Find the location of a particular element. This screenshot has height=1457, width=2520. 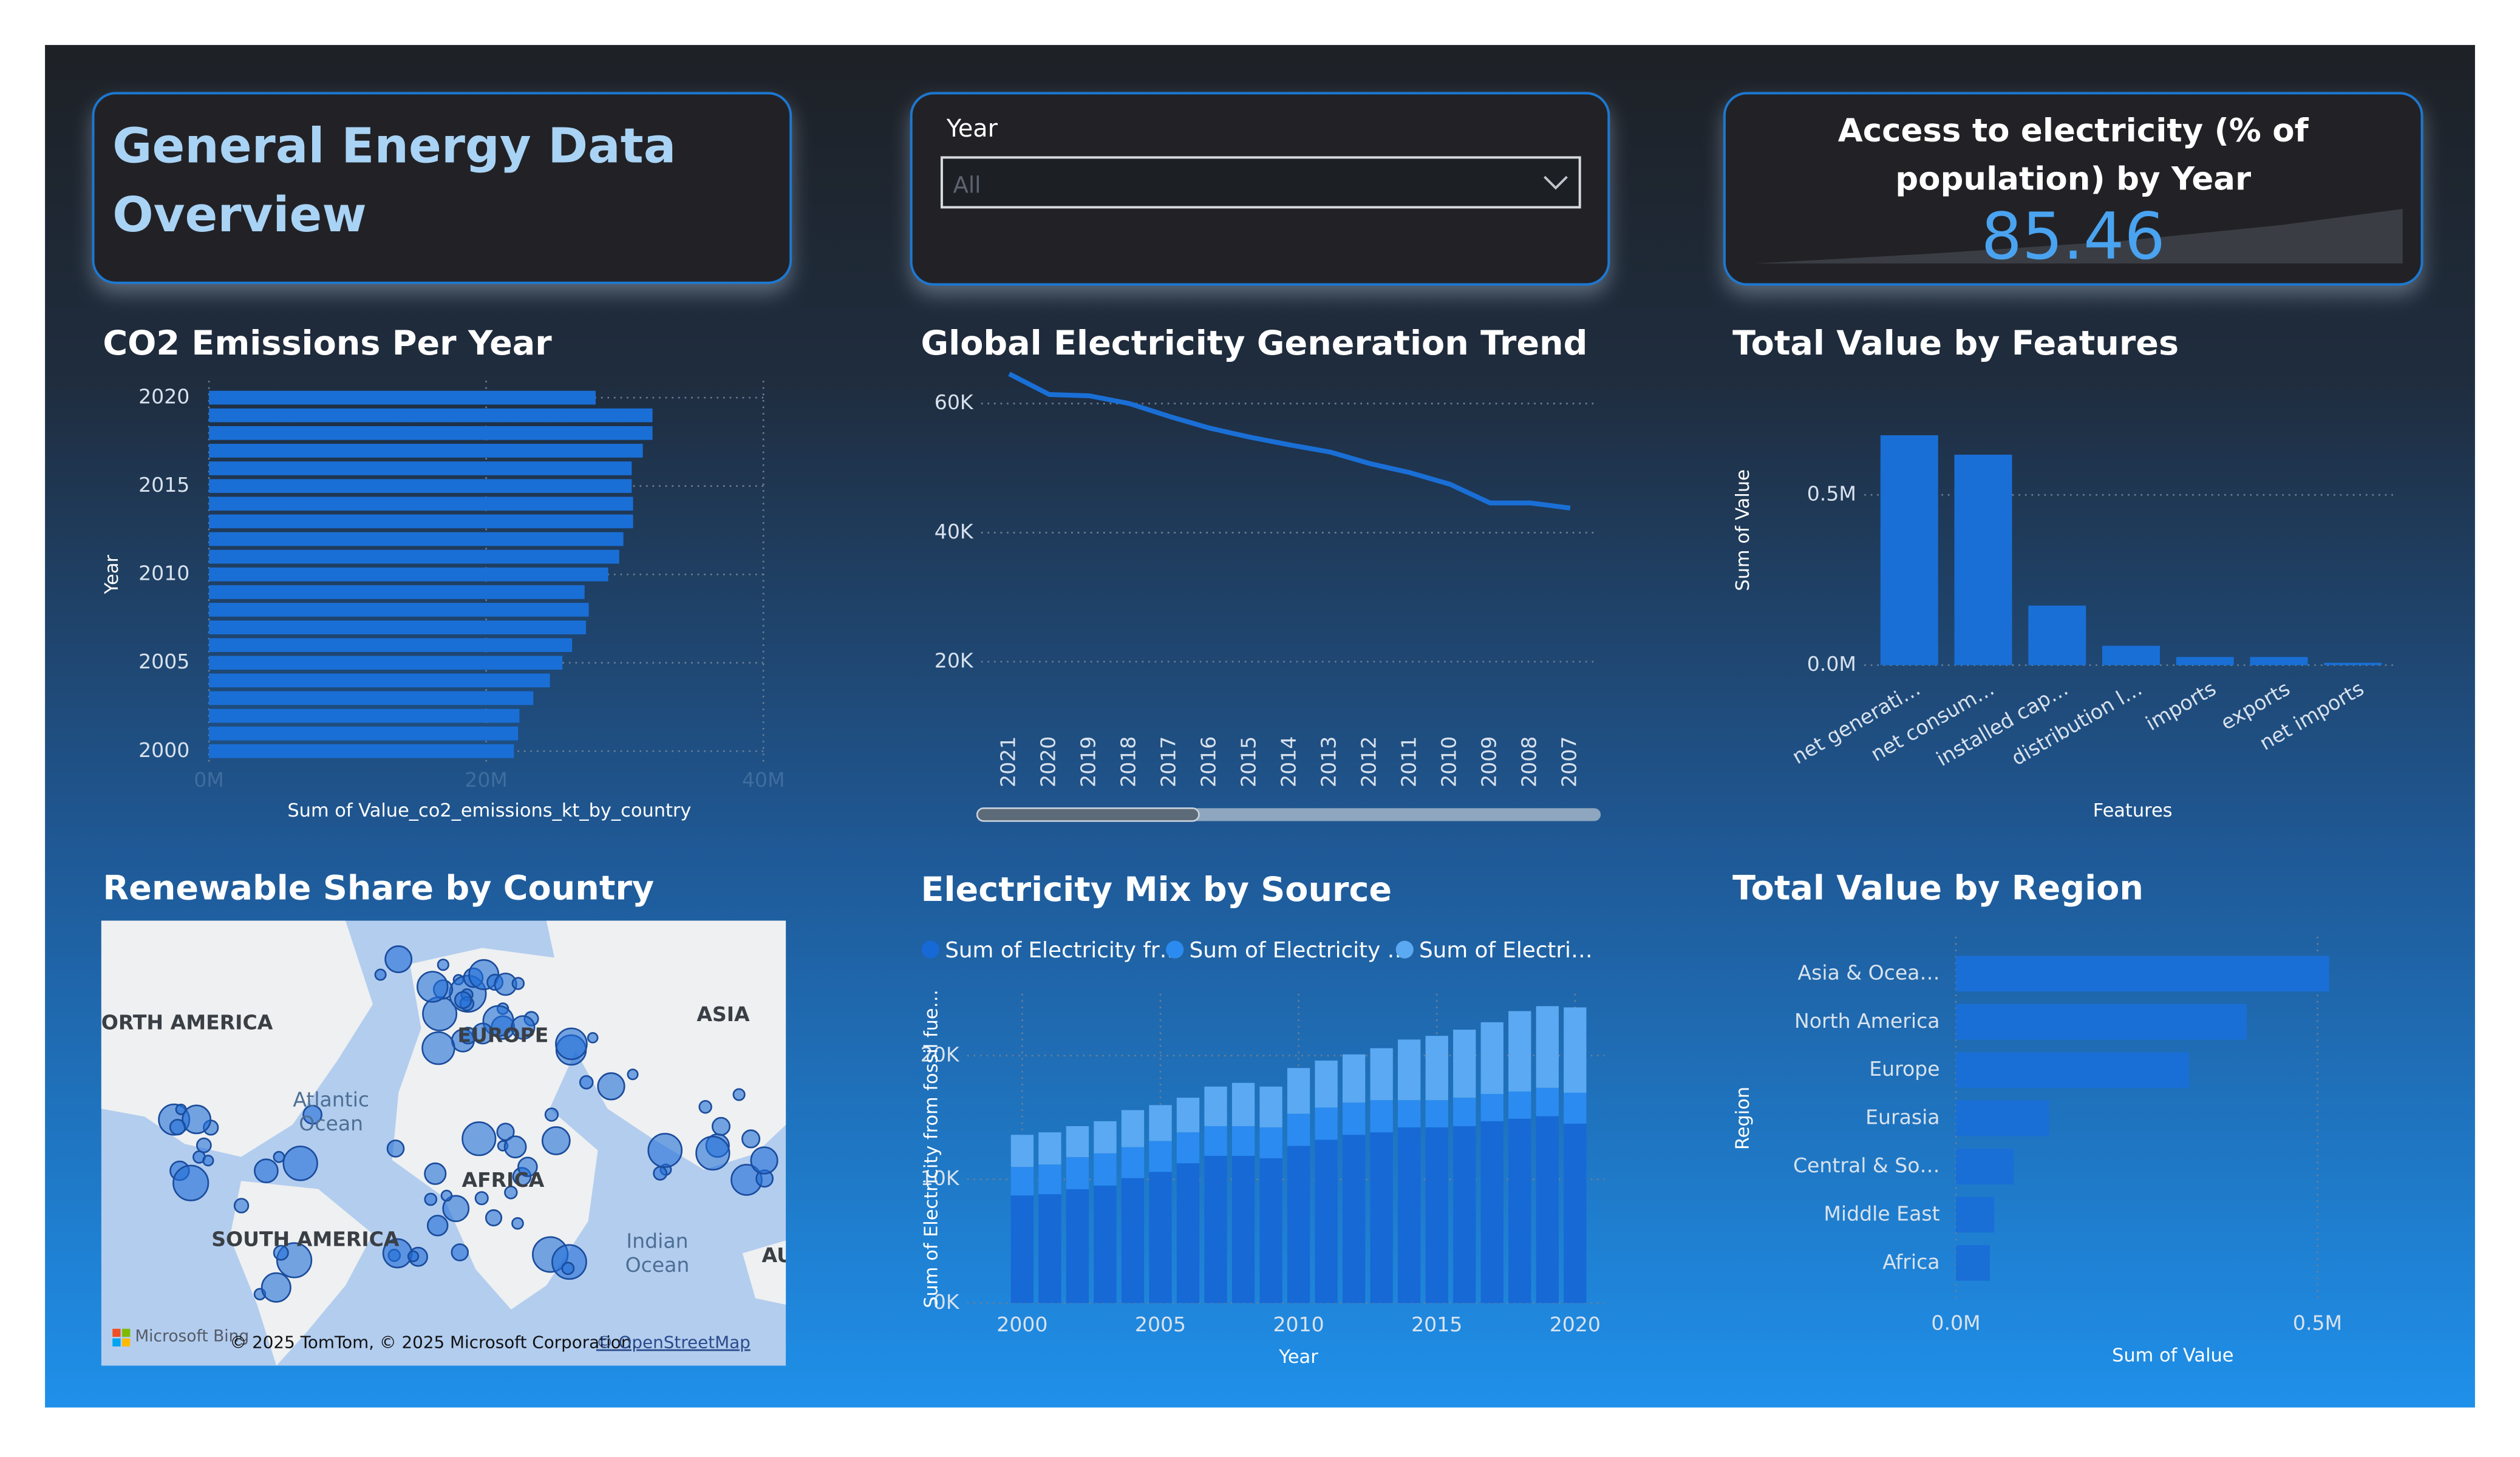

y-tick-label: North America is located at coordinates (1866, 1021).